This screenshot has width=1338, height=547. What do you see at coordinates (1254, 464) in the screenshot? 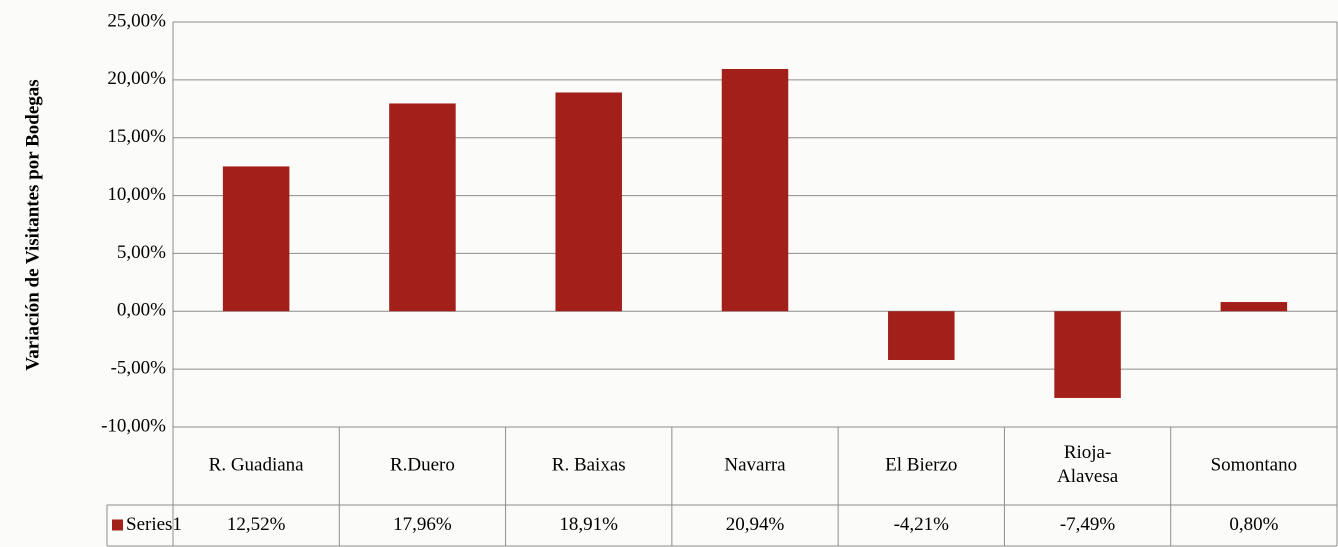
I see `x-tick-label: Somontano` at bounding box center [1254, 464].